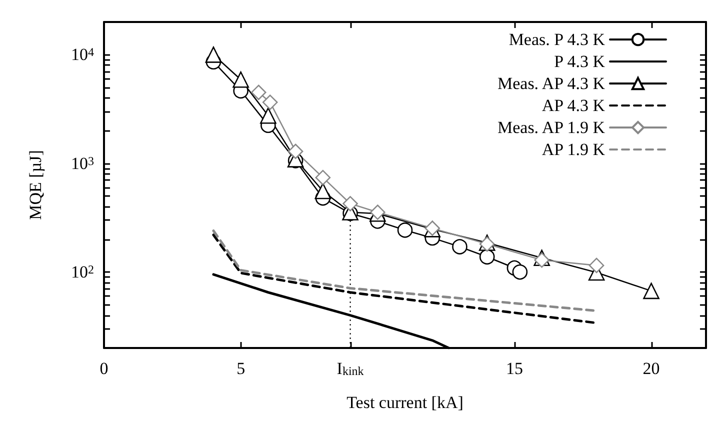 The height and width of the screenshot is (441, 710). I want to click on legend-label: AP 4.3 K, so click(574, 105).